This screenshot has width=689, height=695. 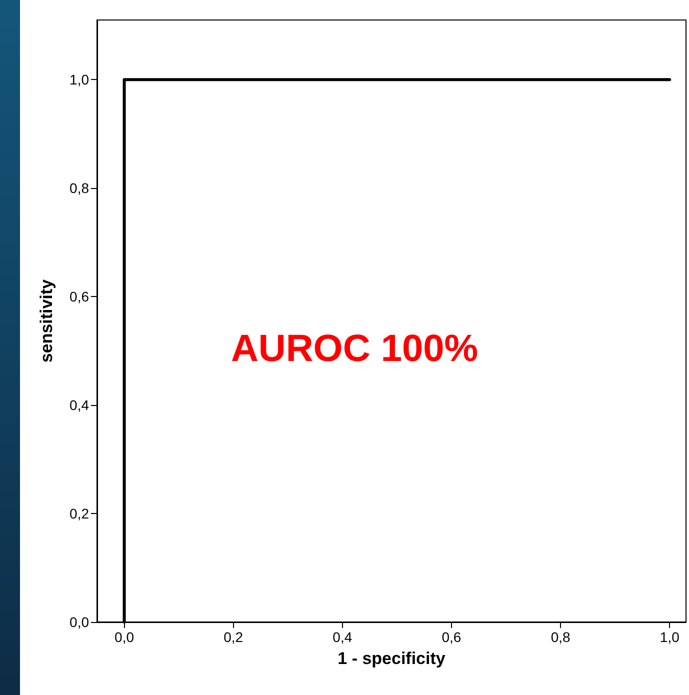 What do you see at coordinates (80, 405) in the screenshot?
I see `y-tick-label: 0,4` at bounding box center [80, 405].